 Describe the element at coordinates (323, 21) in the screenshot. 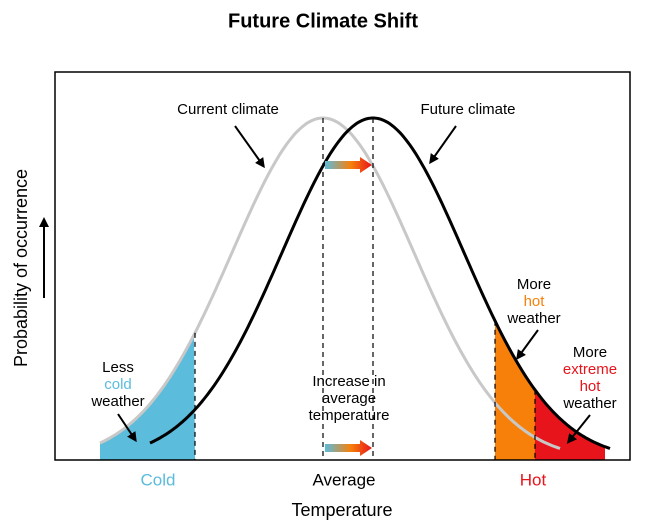

I see `title: Future Climate Shift` at that location.